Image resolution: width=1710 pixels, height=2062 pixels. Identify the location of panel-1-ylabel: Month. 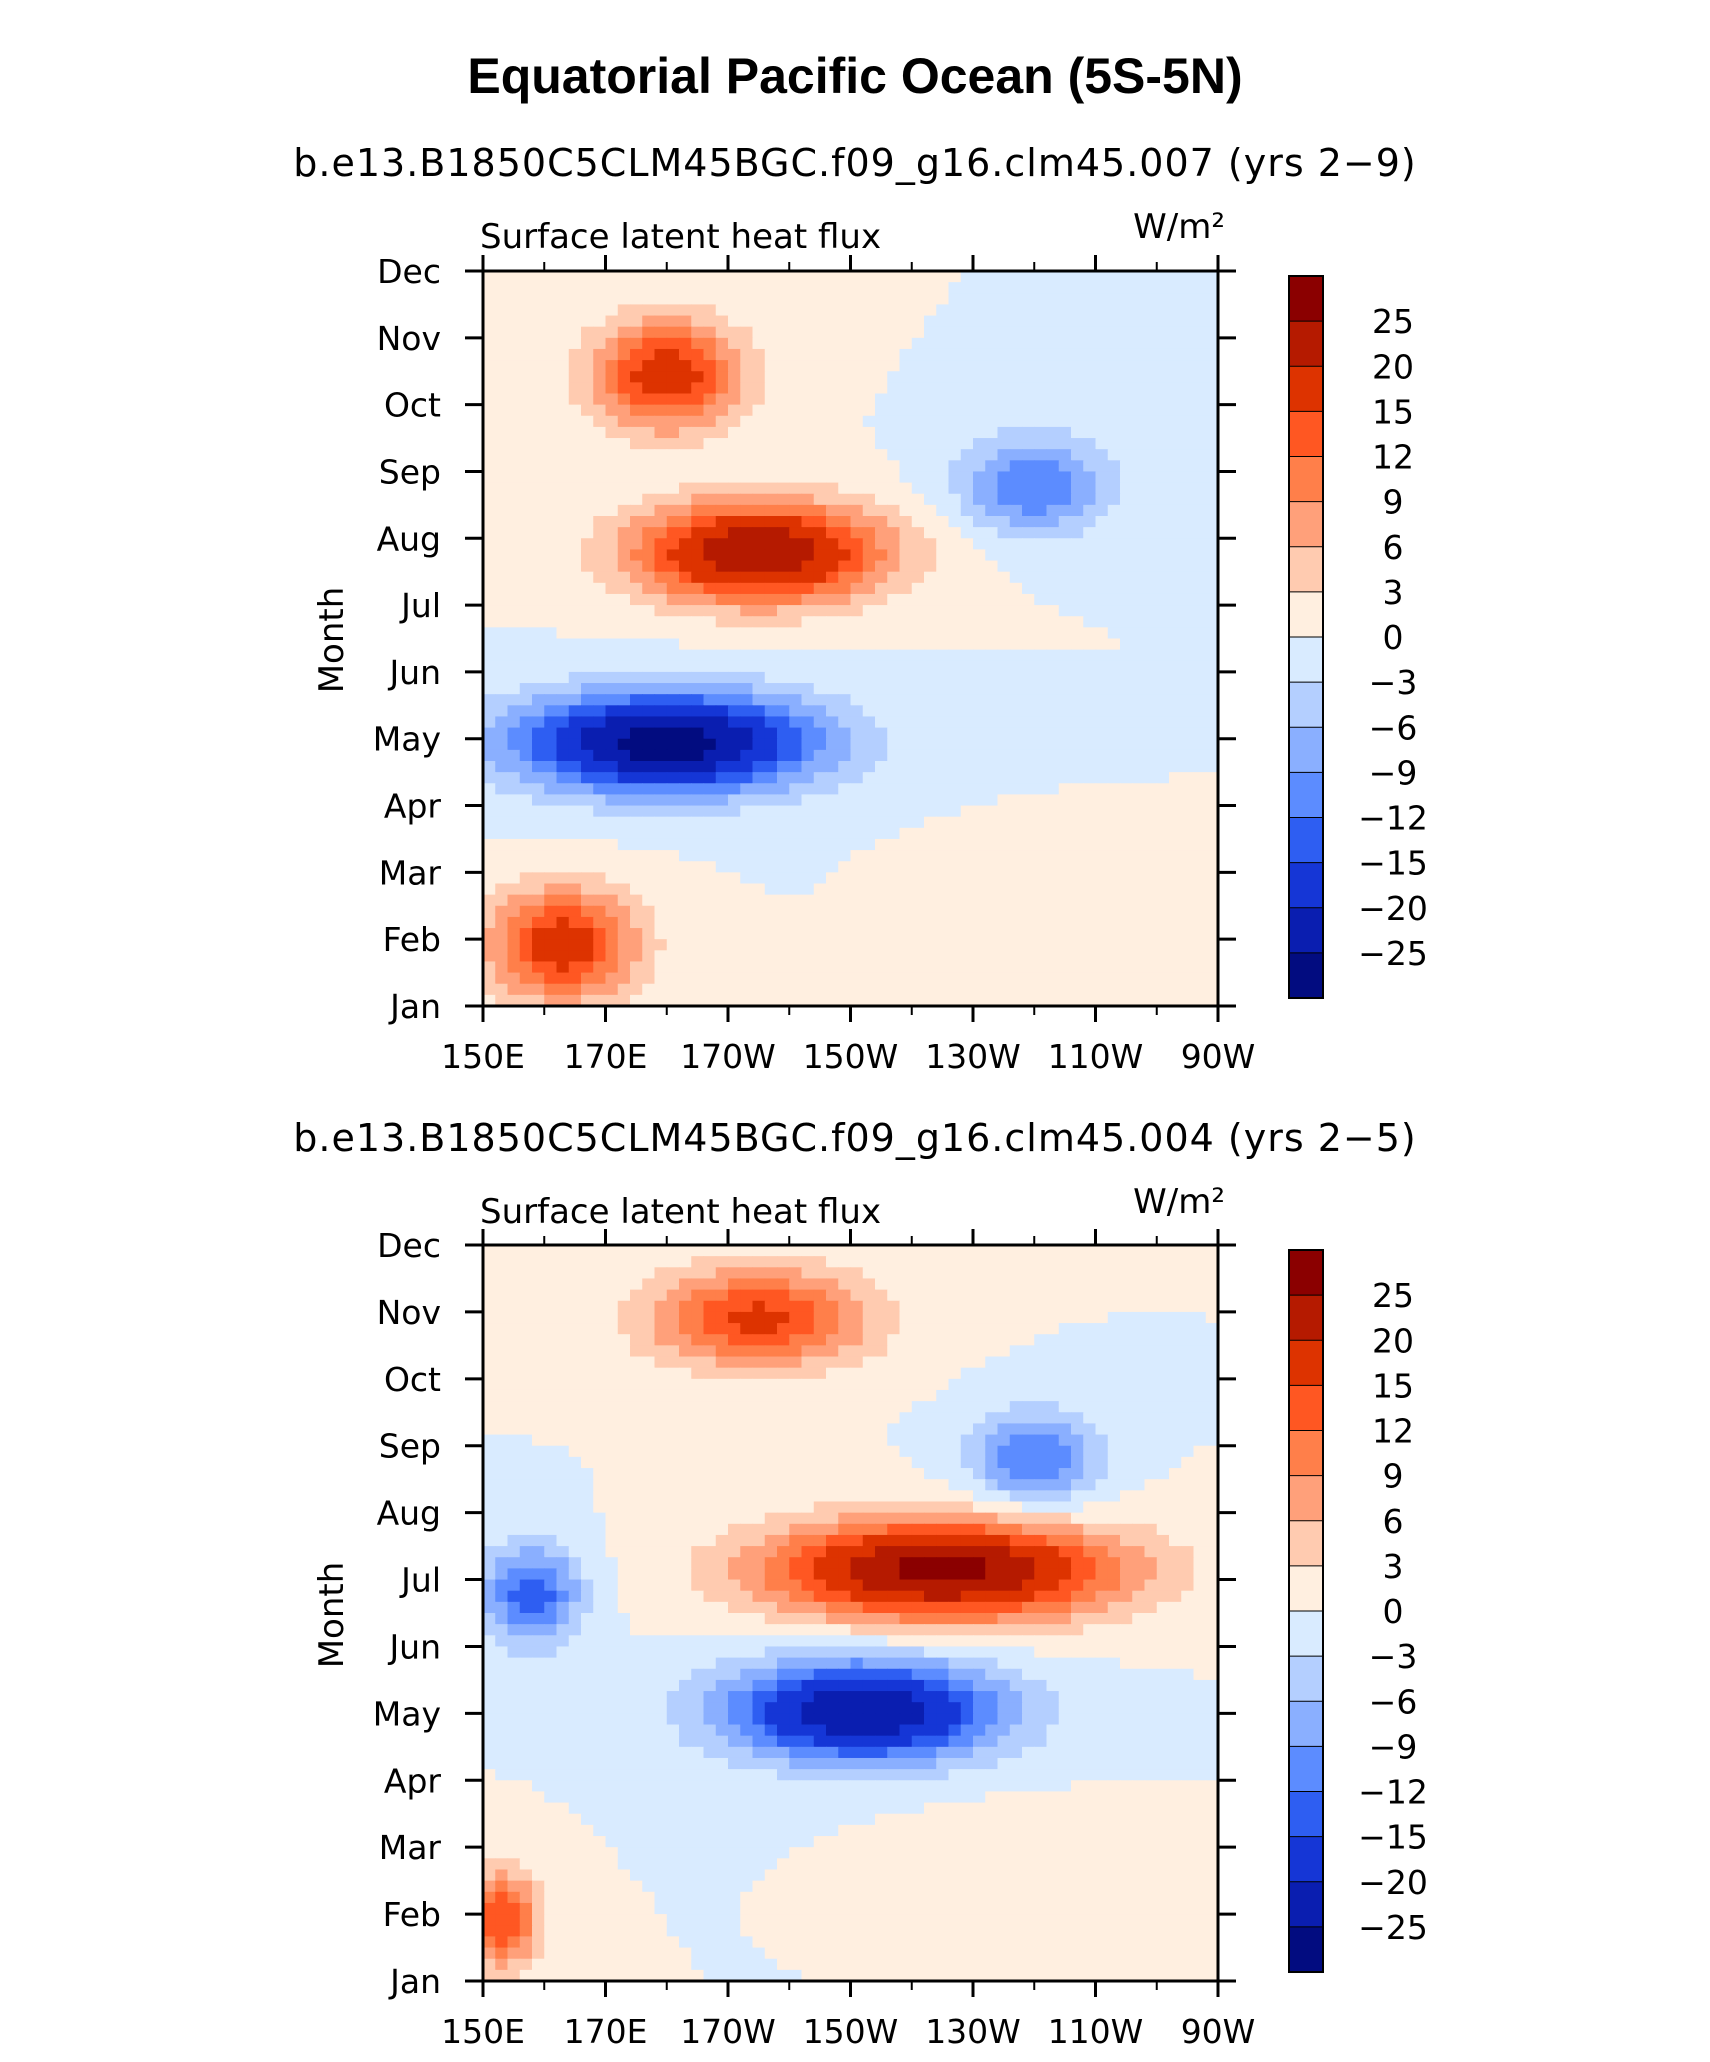
(332, 640).